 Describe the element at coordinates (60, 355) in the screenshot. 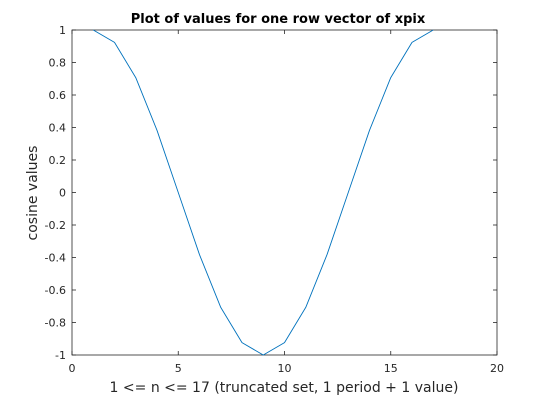

I see `y-tick-label: -1` at that location.